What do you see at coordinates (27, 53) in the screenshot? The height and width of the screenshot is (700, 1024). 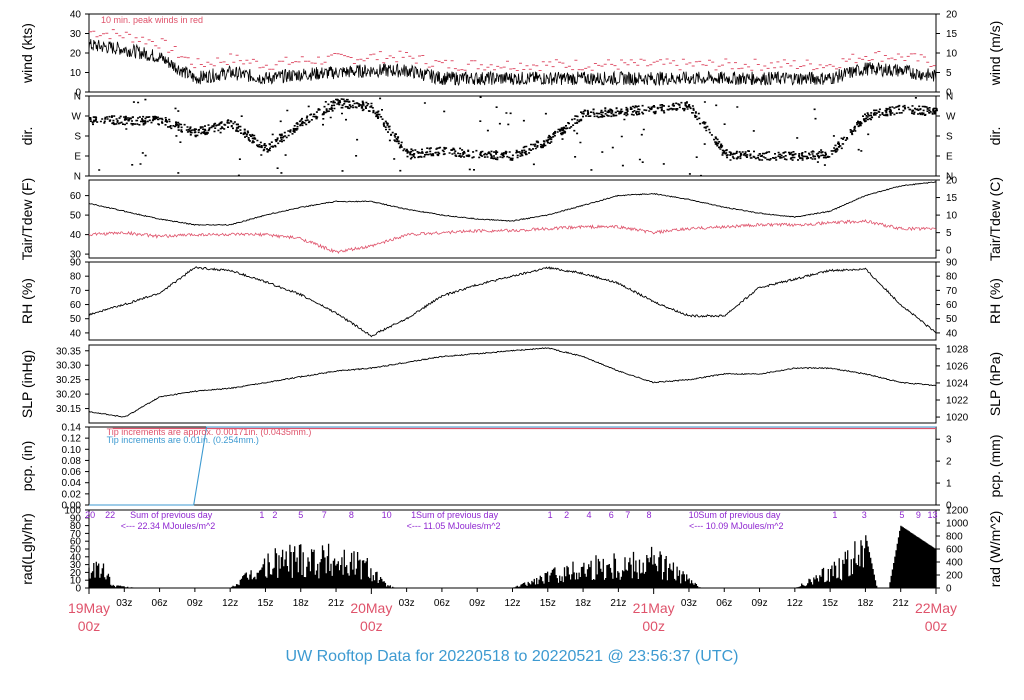 I see `wind-ylabel-left: wind (kts)` at bounding box center [27, 53].